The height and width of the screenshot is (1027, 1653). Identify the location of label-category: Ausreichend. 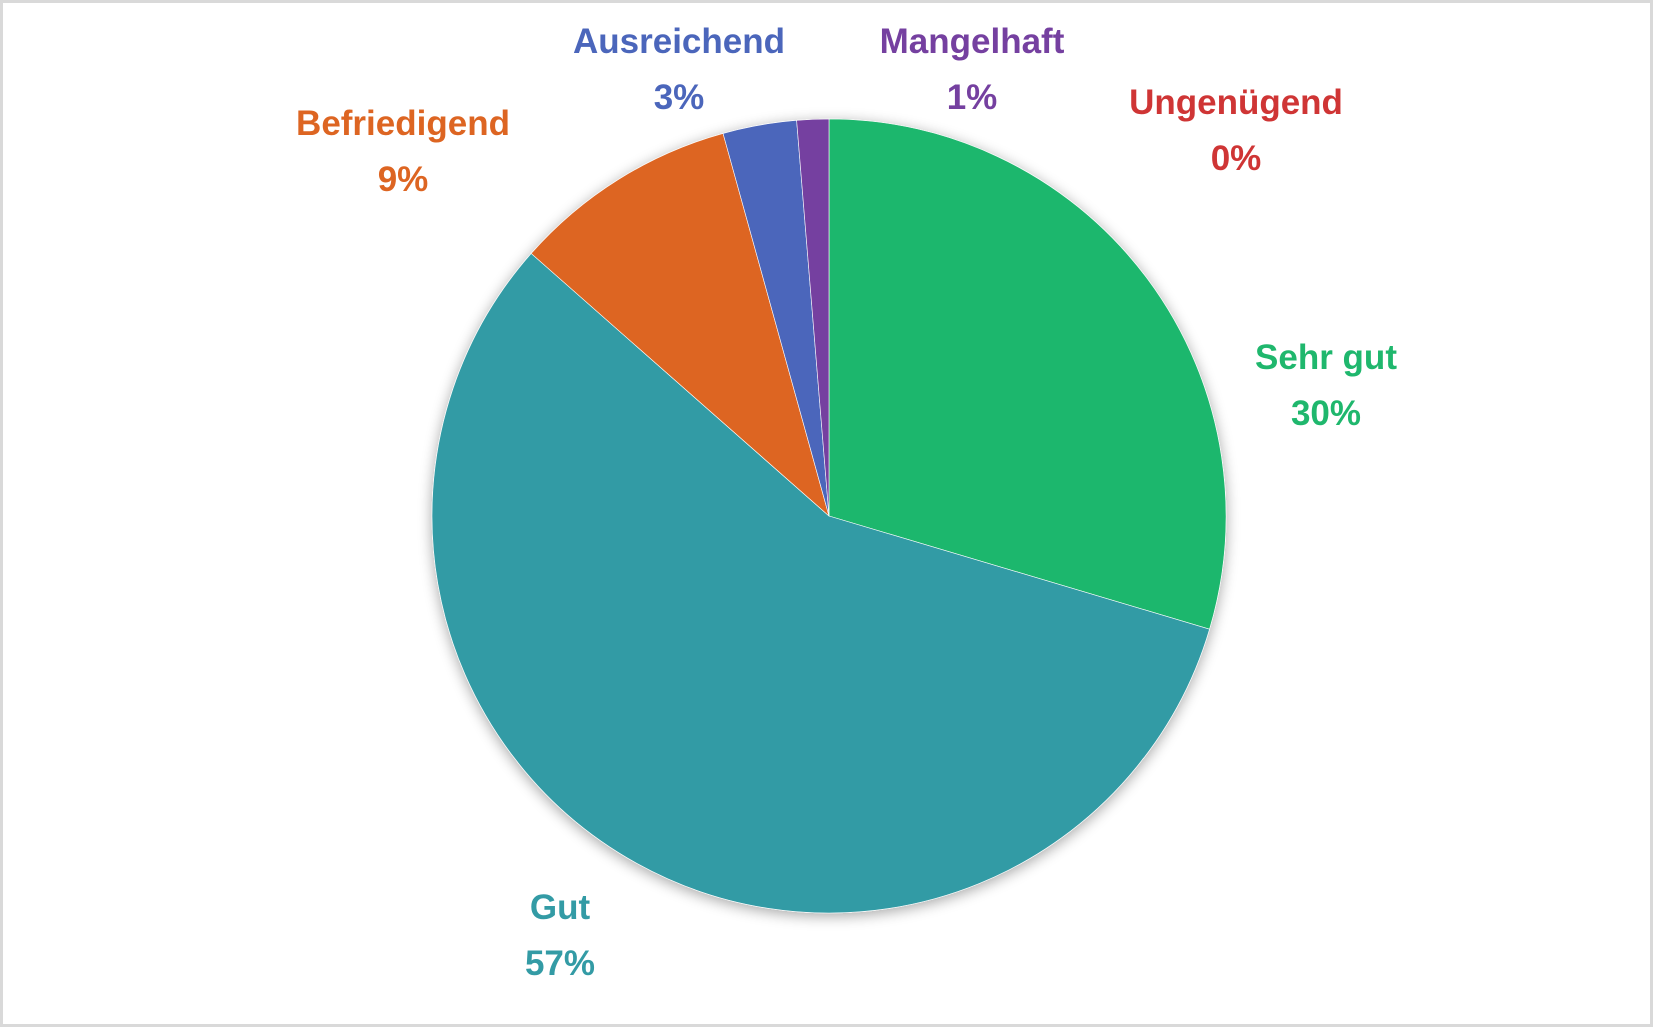
(679, 41).